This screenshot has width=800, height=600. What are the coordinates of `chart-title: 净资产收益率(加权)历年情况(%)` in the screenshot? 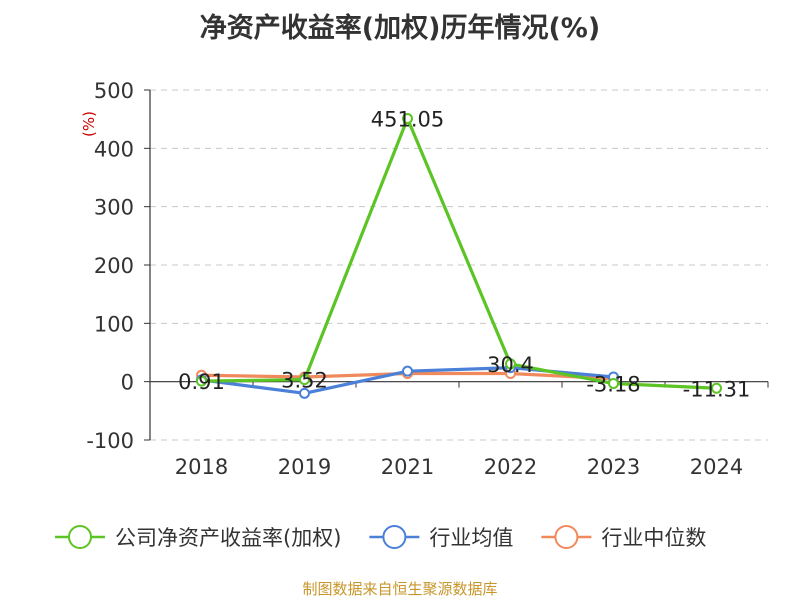 It's located at (400, 28).